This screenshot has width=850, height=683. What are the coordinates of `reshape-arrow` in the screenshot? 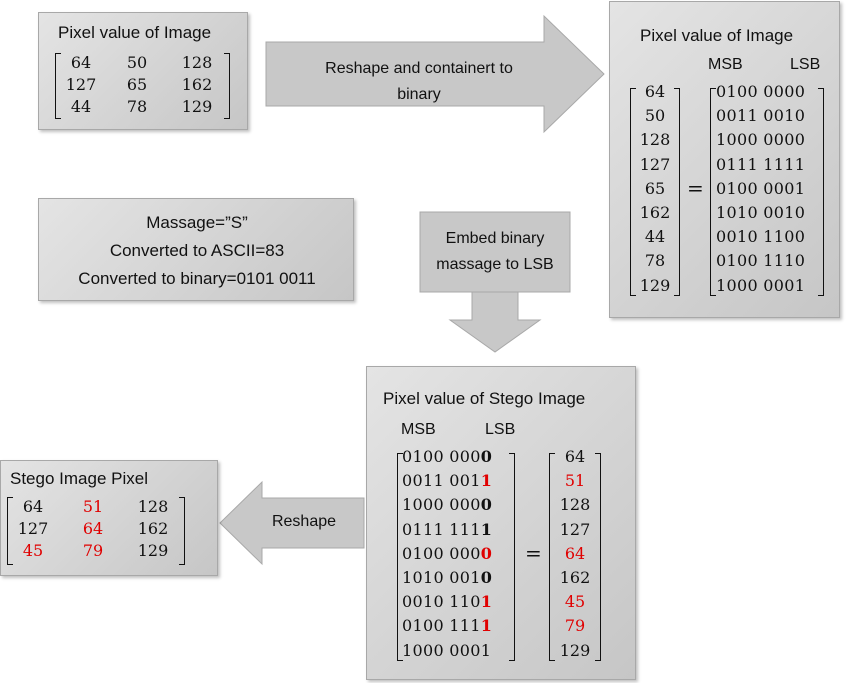 It's located at (292, 523).